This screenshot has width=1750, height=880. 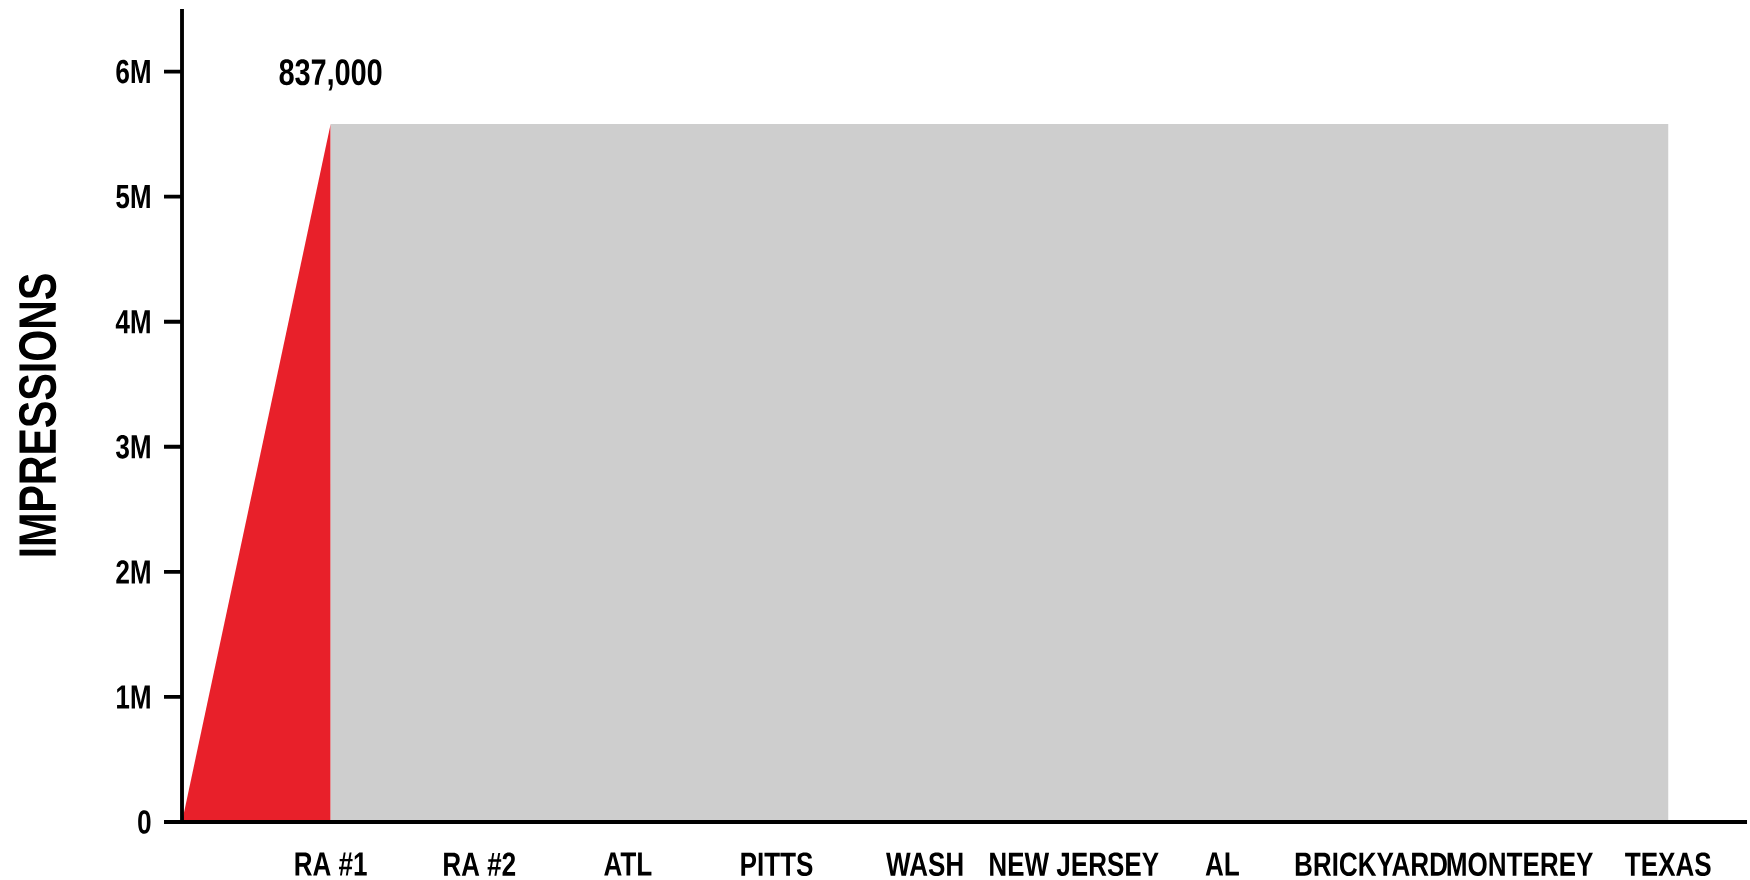 What do you see at coordinates (132, 322) in the screenshot?
I see `y-tick-label: 4M` at bounding box center [132, 322].